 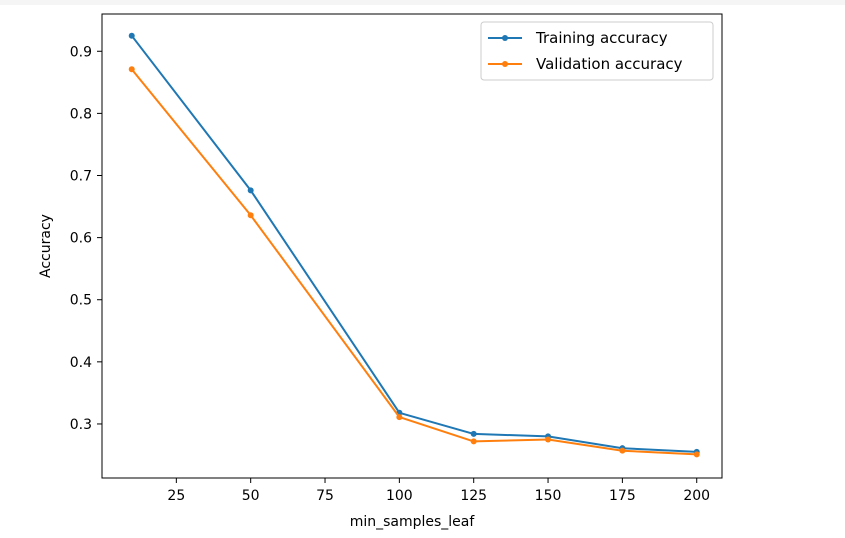 I want to click on x-tick-label: 100, so click(x=399, y=496).